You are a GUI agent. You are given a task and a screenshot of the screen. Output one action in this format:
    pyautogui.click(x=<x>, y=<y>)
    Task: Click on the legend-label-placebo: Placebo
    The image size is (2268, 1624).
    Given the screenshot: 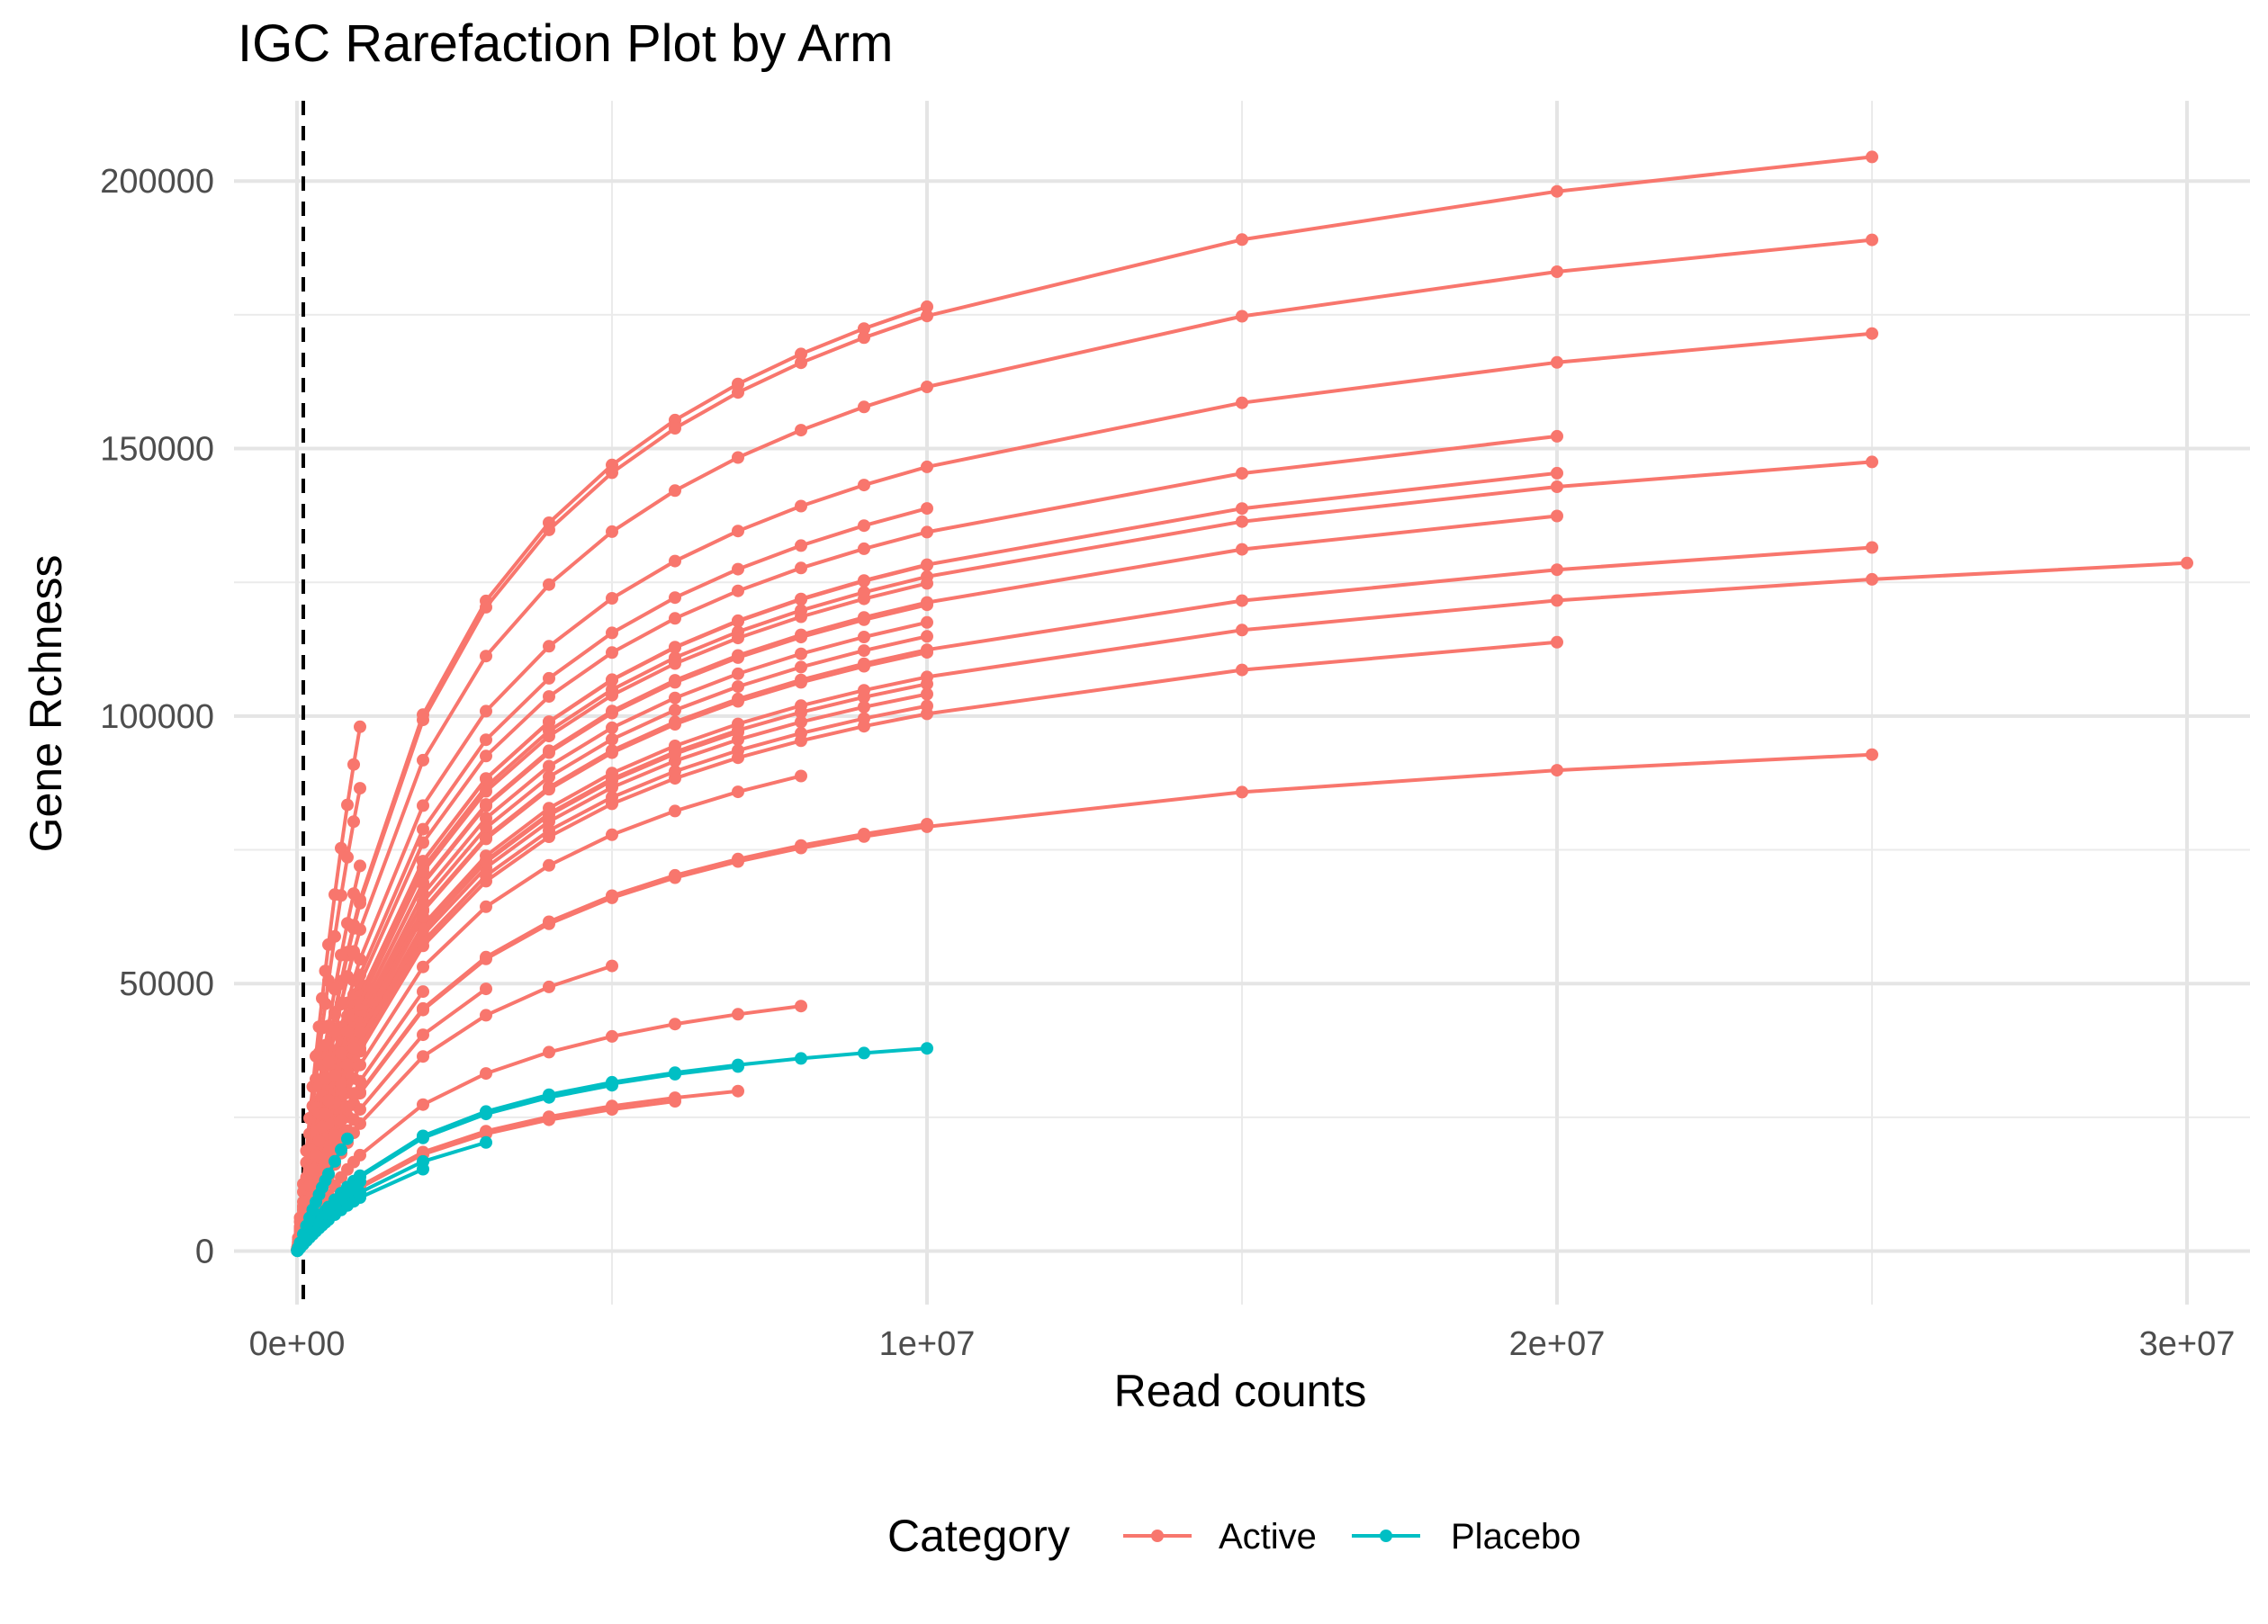 What is the action you would take?
    pyautogui.click(x=1516, y=1537)
    